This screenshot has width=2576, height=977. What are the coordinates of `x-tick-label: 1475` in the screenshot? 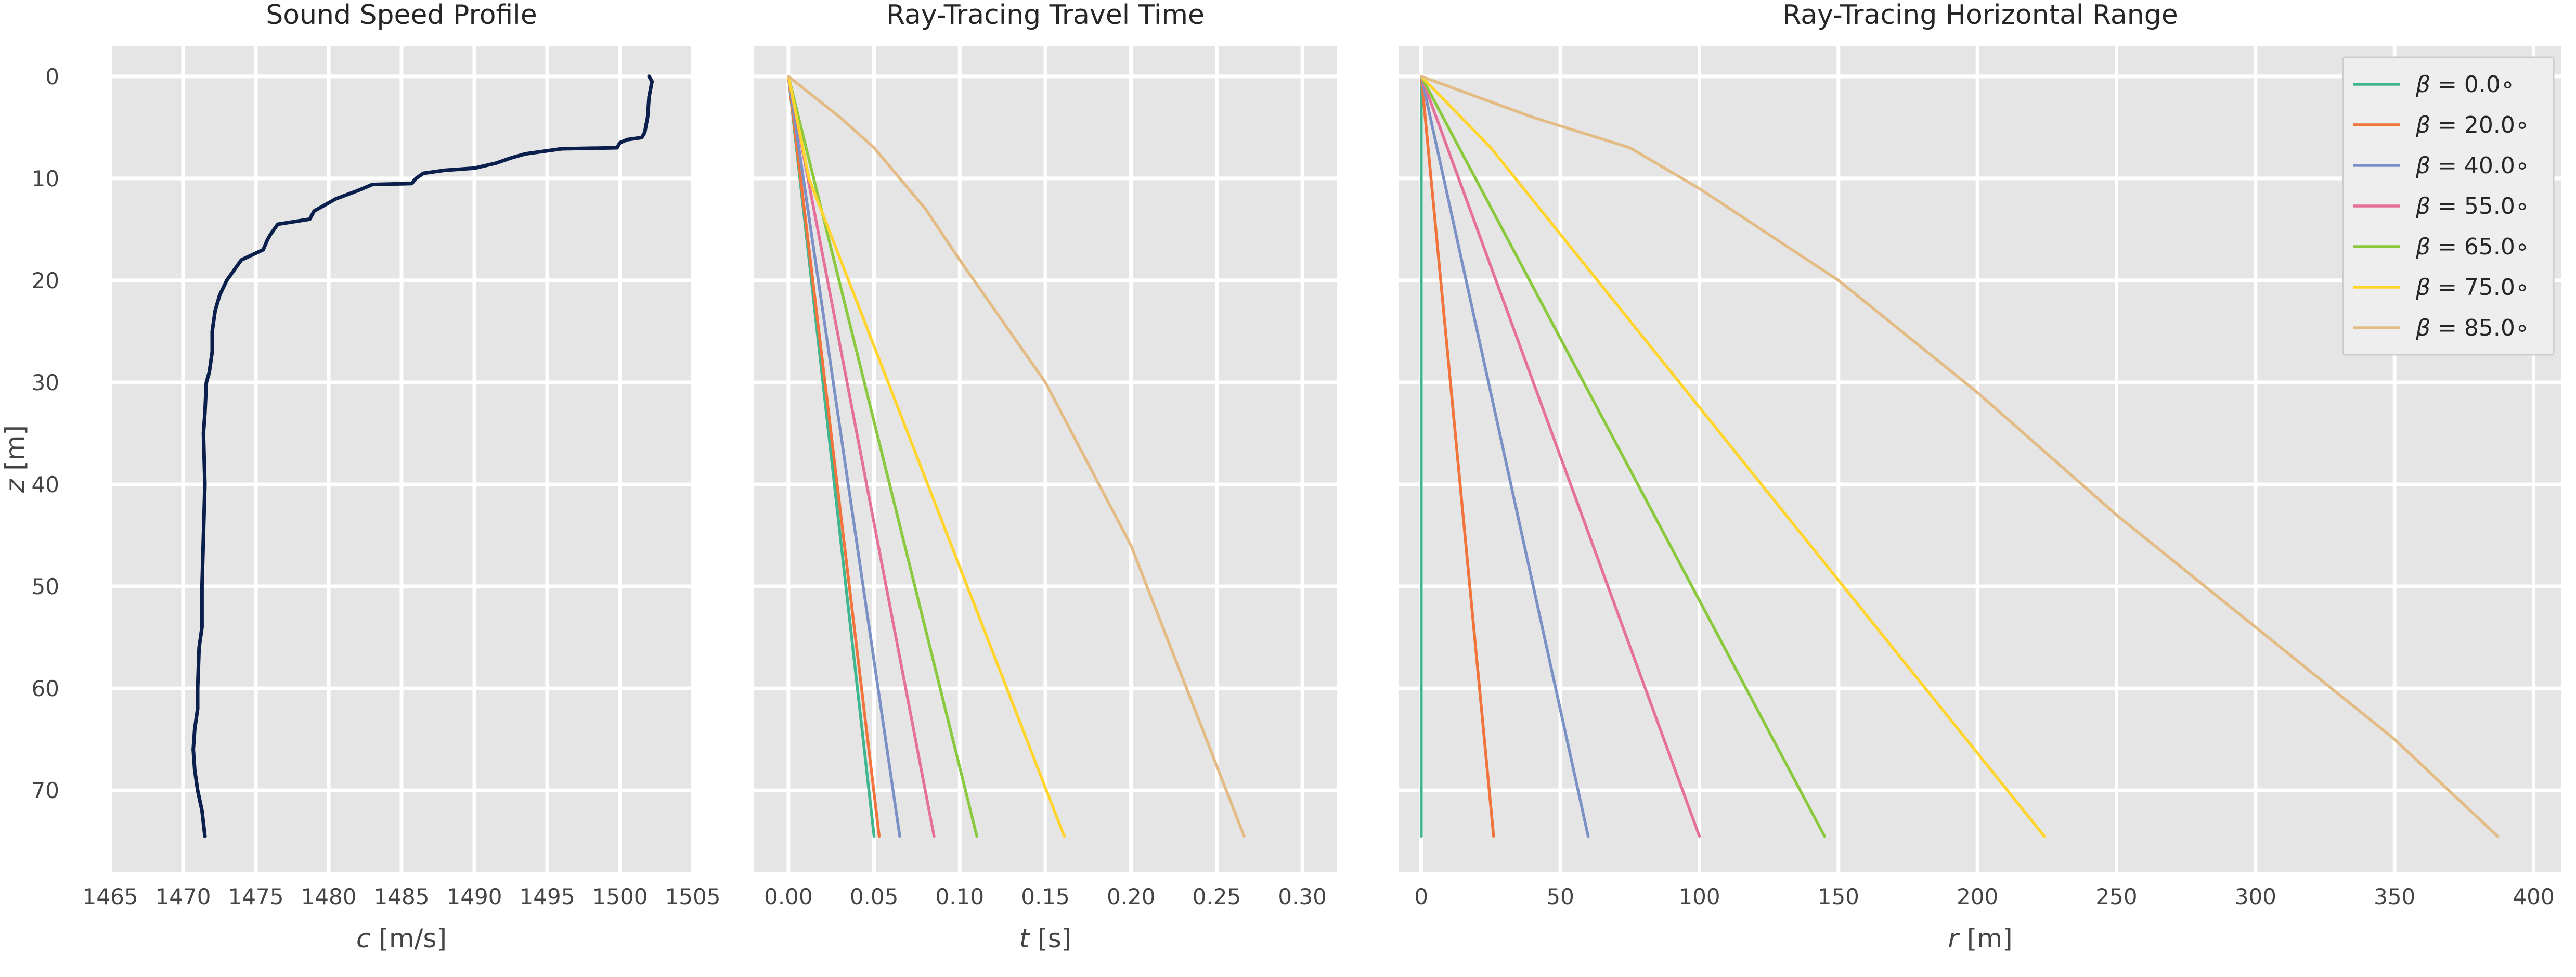 It's located at (256, 896).